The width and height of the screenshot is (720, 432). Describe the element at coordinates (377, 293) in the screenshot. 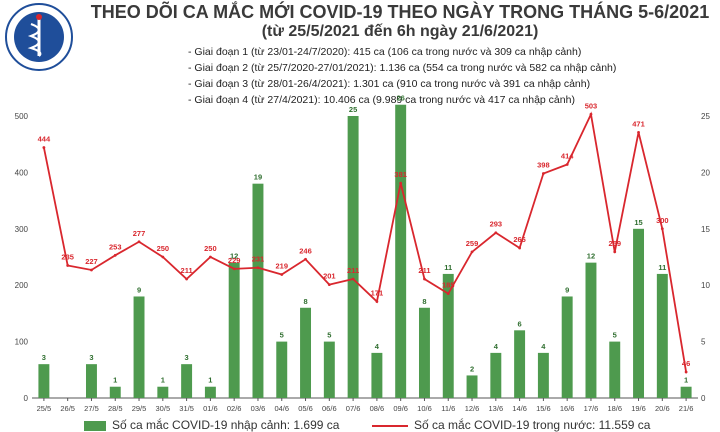

I see `line-value-label: 171` at that location.